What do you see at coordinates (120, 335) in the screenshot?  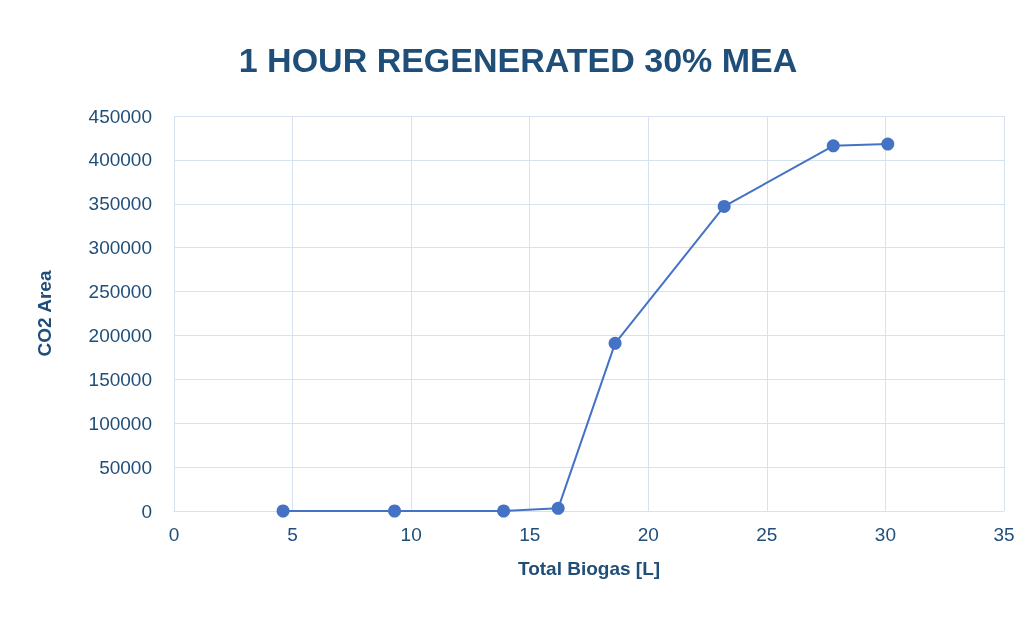 I see `y-tick-label: 200000` at bounding box center [120, 335].